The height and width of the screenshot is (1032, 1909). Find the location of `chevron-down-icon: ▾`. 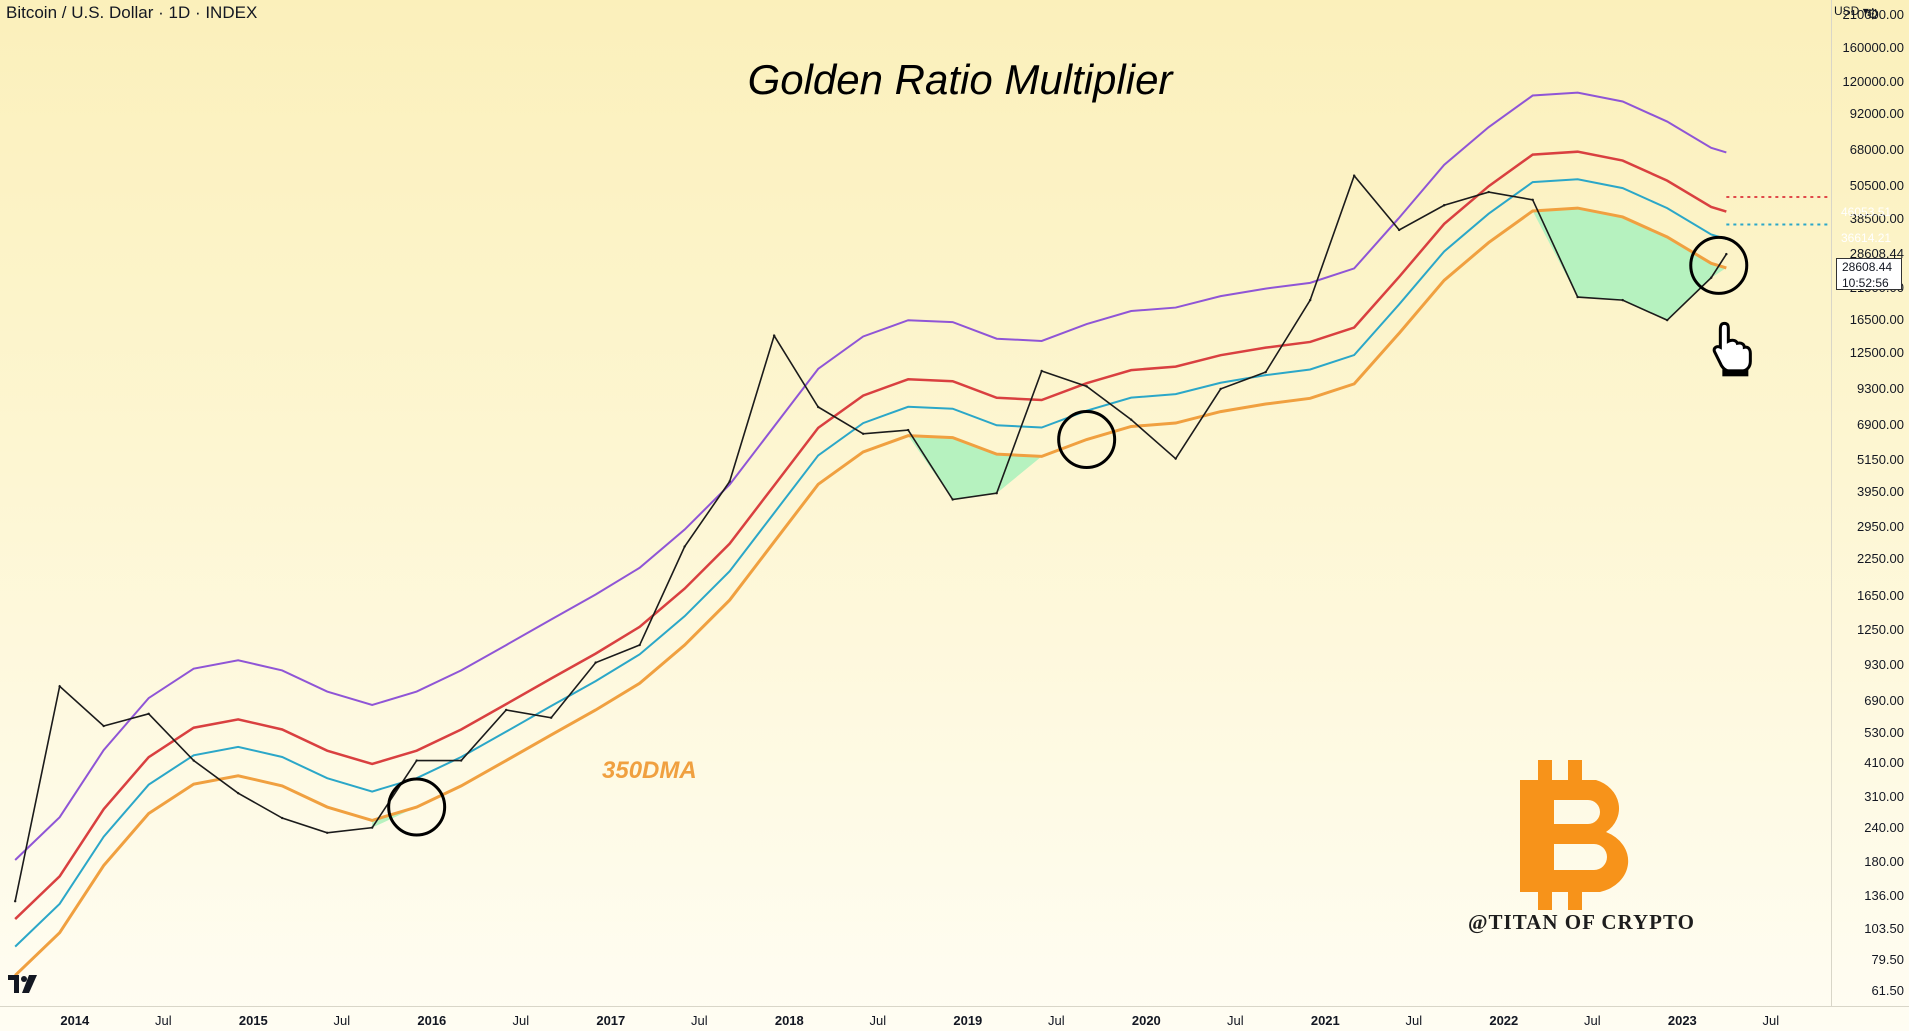

chevron-down-icon: ▾ is located at coordinates (1865, 11).